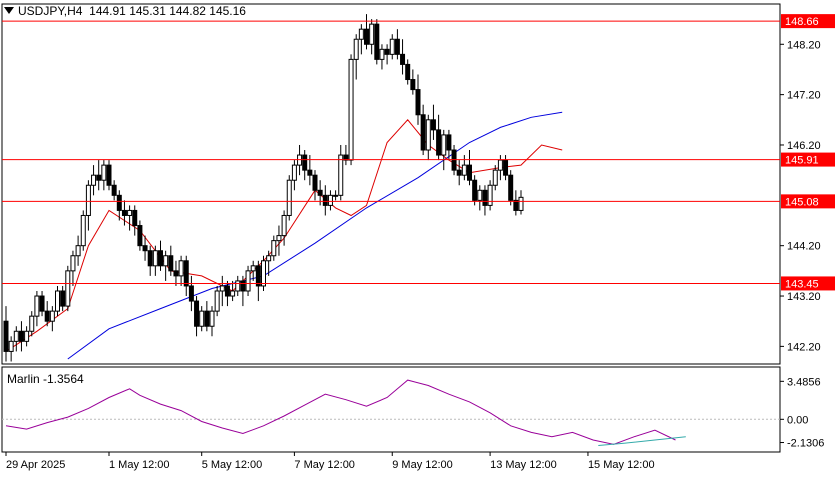  Describe the element at coordinates (797, 420) in the screenshot. I see `oscillator-tick-label: 0.00` at that location.